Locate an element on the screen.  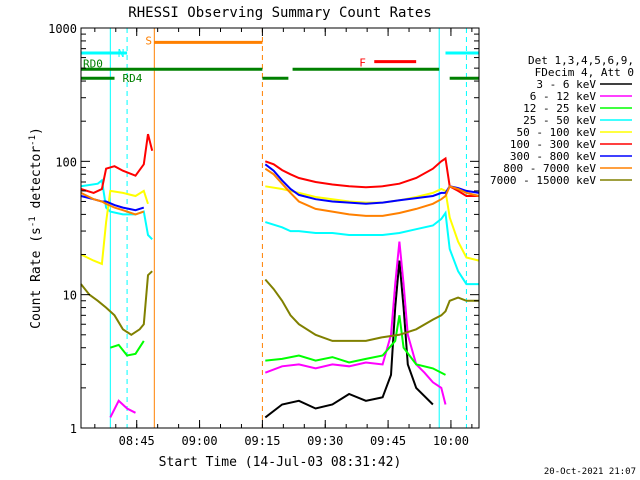
legend-header-1: FDecim 4, Att 0 is located at coordinates (584, 72).